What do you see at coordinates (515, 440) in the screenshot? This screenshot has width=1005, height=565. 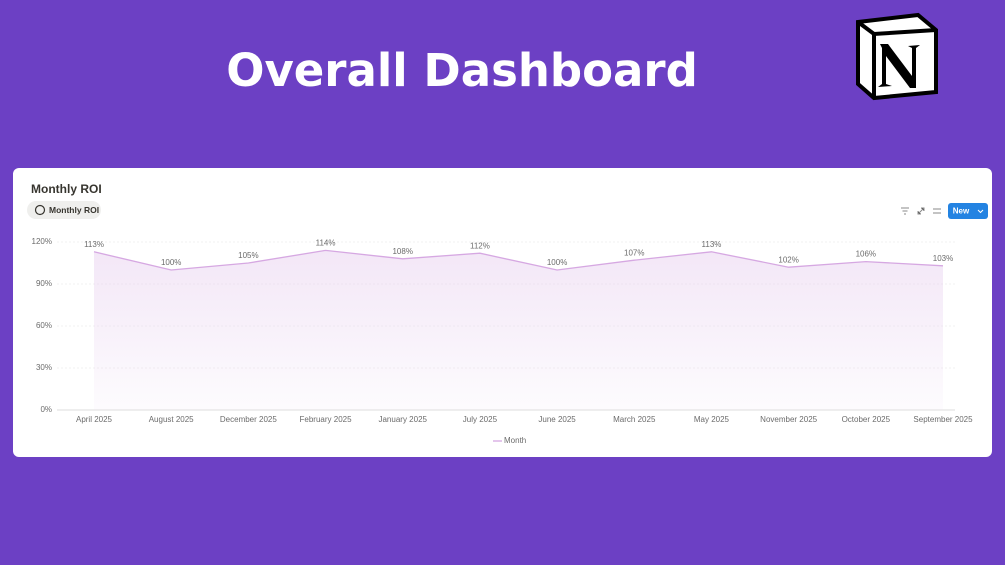 I see `legend-label: Month` at bounding box center [515, 440].